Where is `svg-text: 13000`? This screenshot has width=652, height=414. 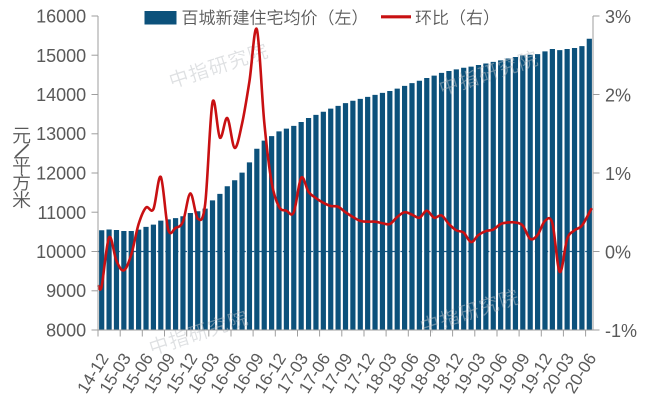 svg-text: 13000 is located at coordinates (61, 134).